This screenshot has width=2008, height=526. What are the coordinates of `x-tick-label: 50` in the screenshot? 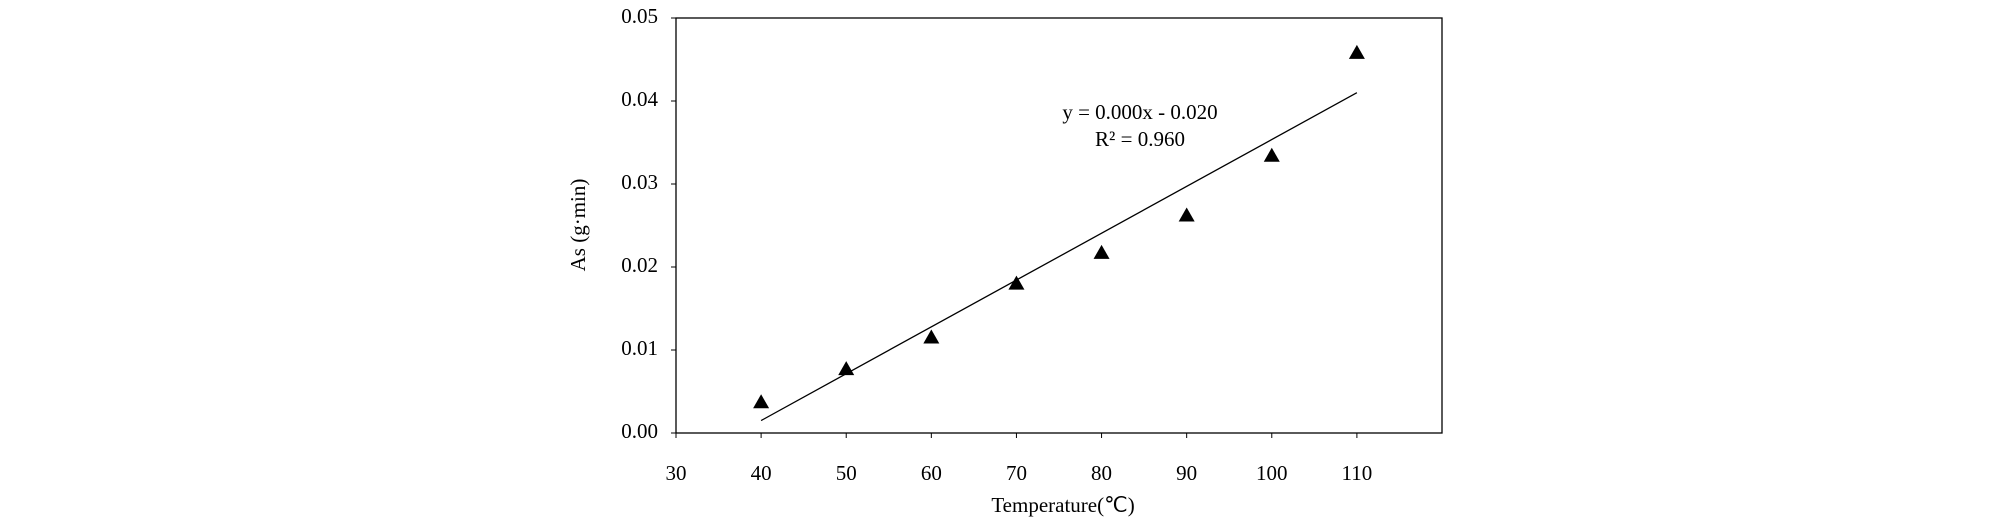 It's located at (846, 473).